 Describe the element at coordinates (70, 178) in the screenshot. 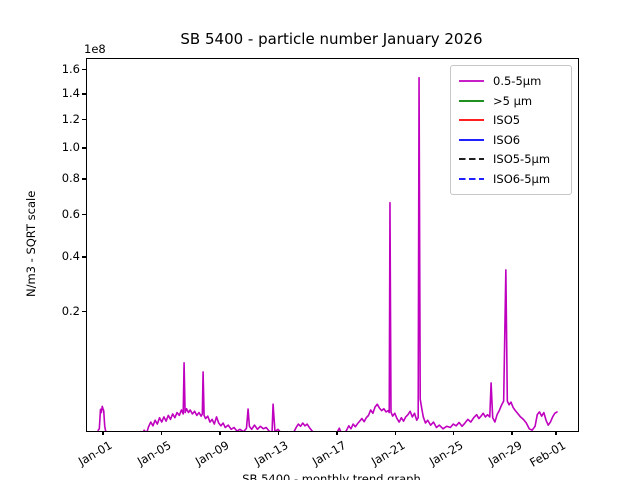

I see `y-tick-label: 0.8` at that location.